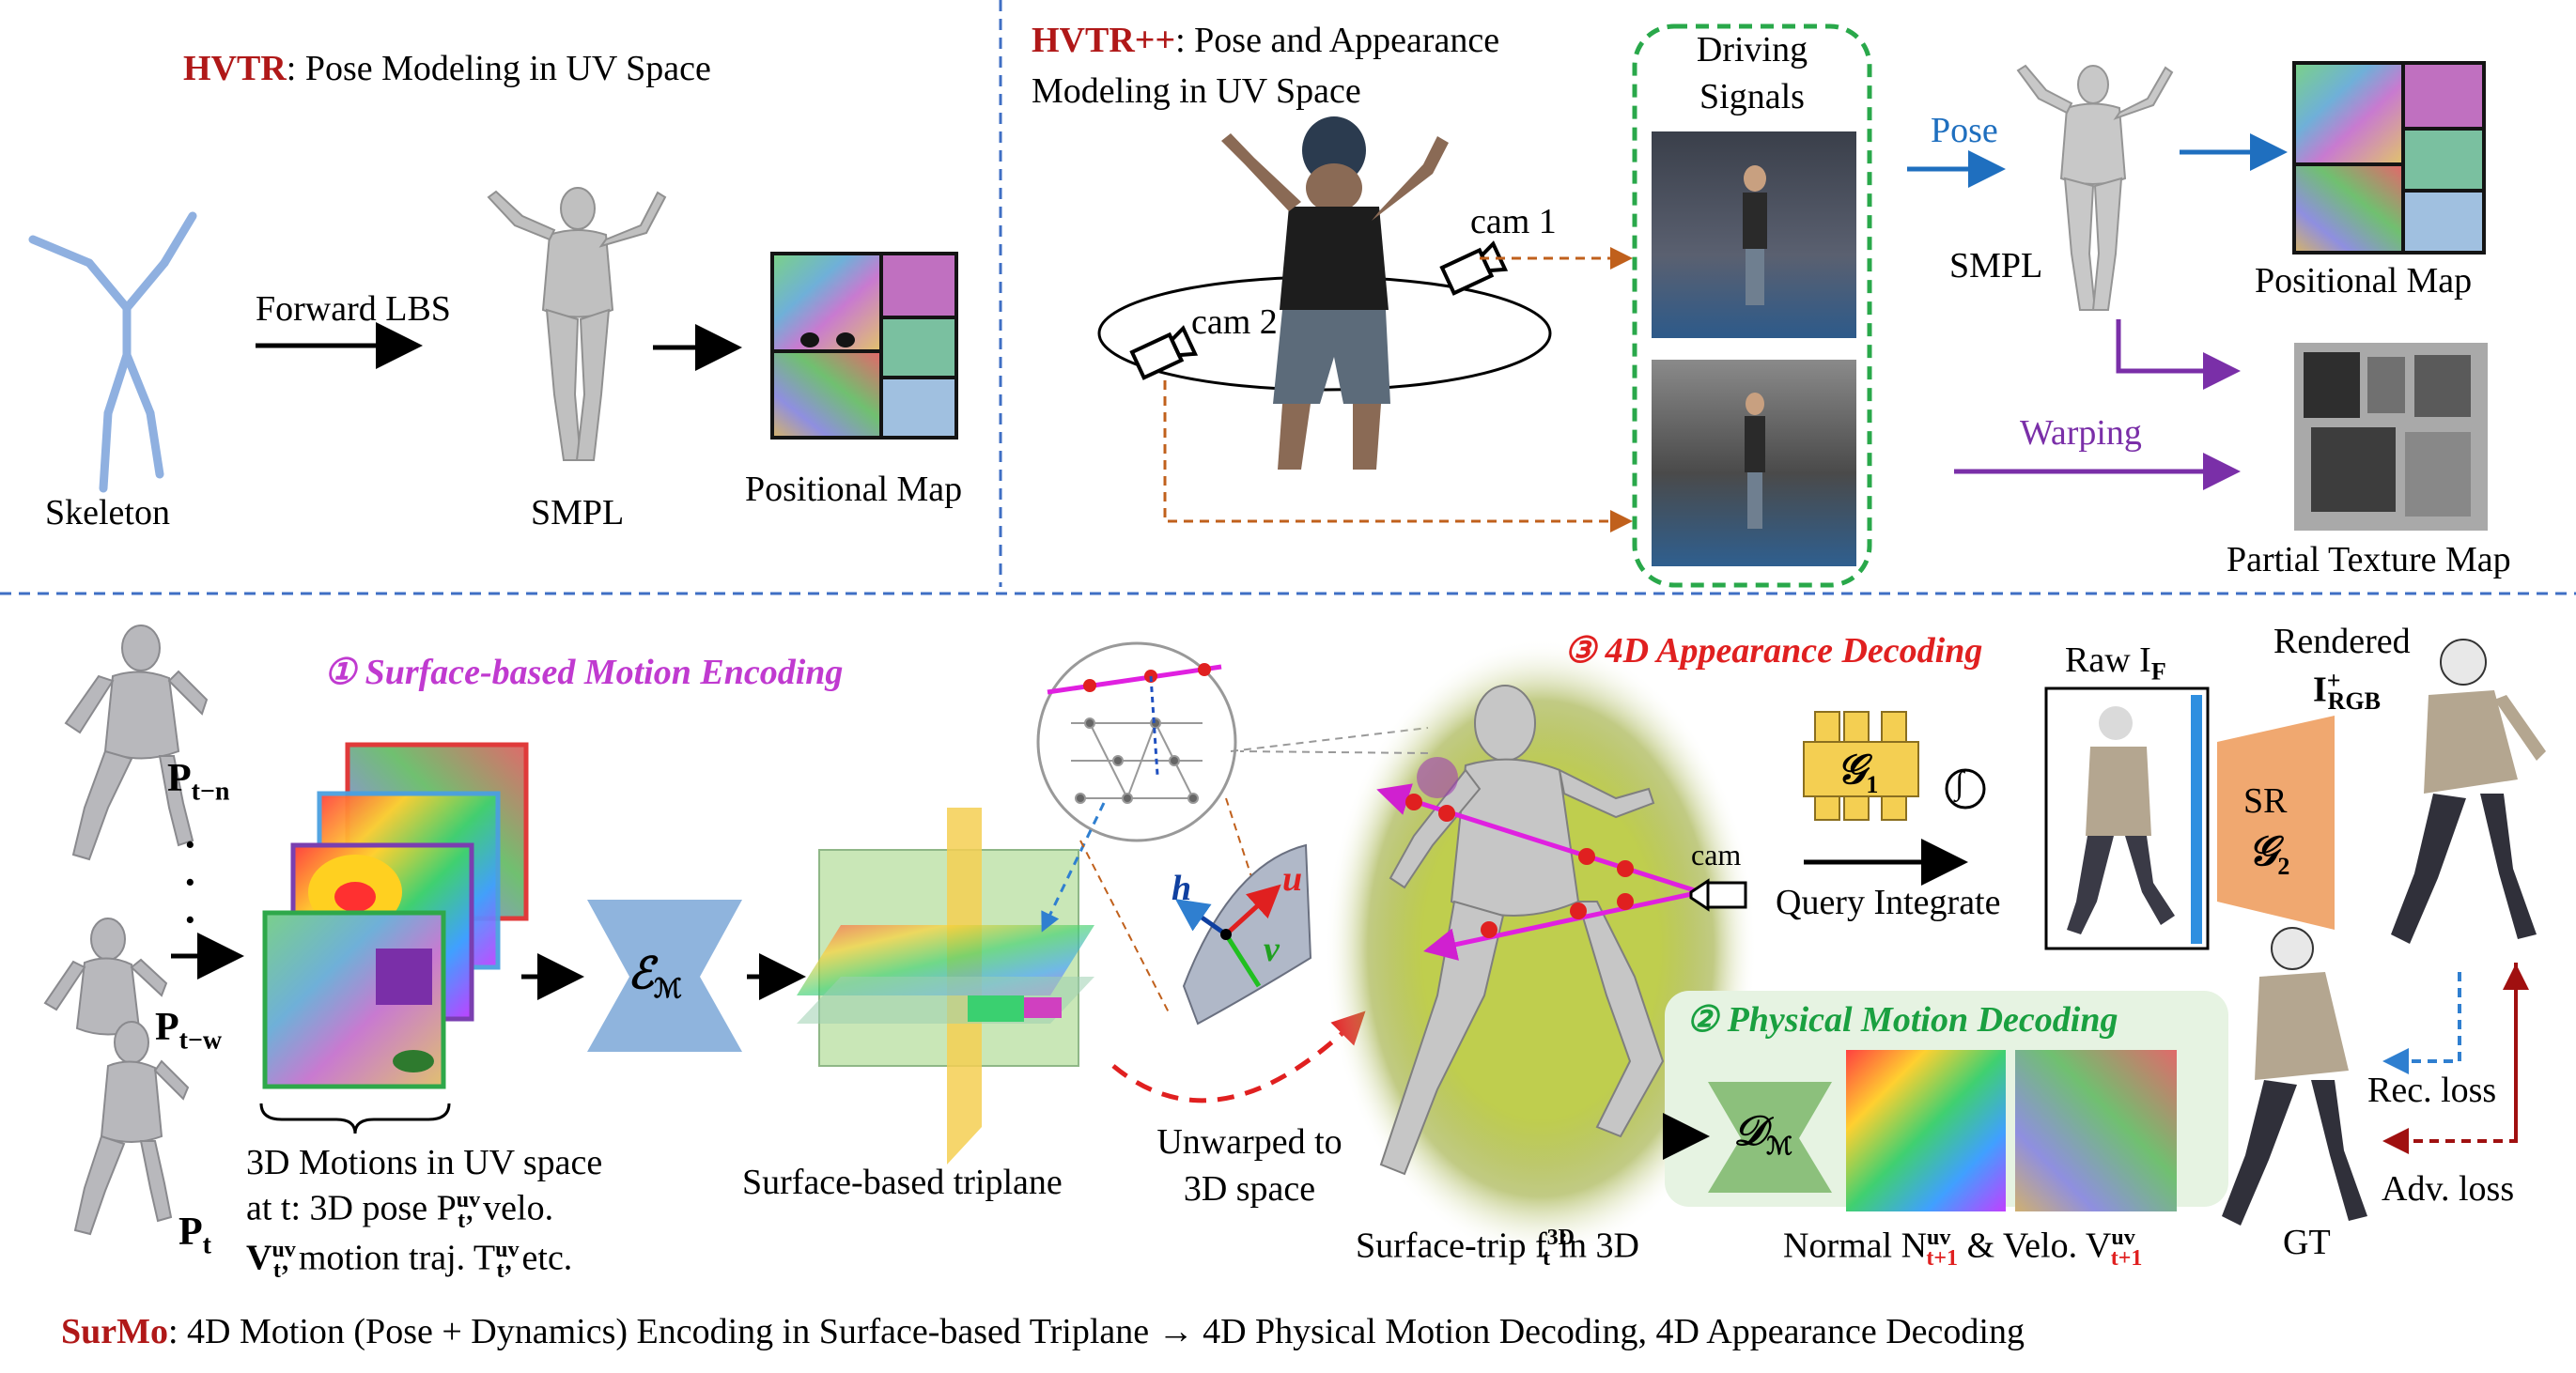  Describe the element at coordinates (1292, 879) in the screenshot. I see `u-vector-label: u` at that location.